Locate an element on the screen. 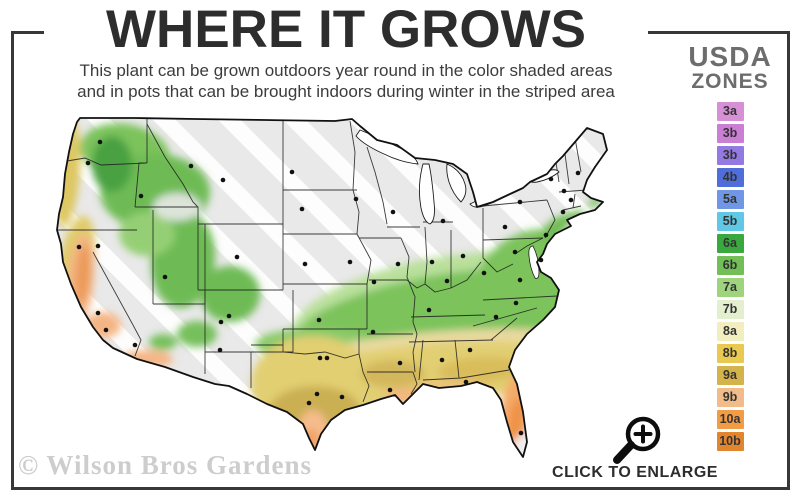  zone-chip-7b: 7b is located at coordinates (730, 309).